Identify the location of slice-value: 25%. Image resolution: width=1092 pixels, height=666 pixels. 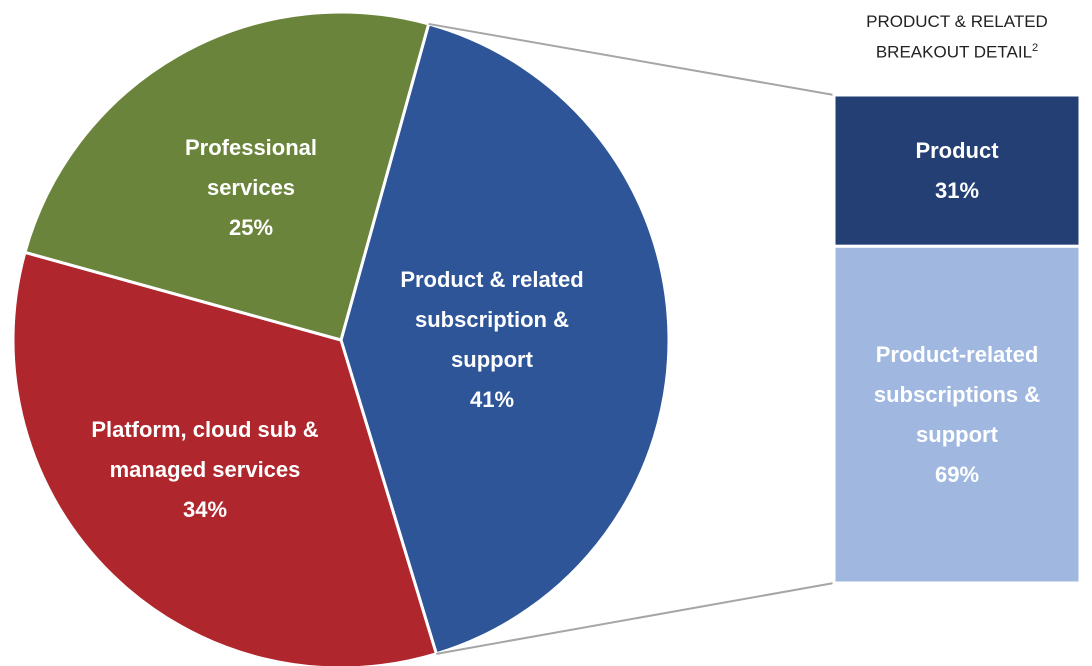
(251, 227).